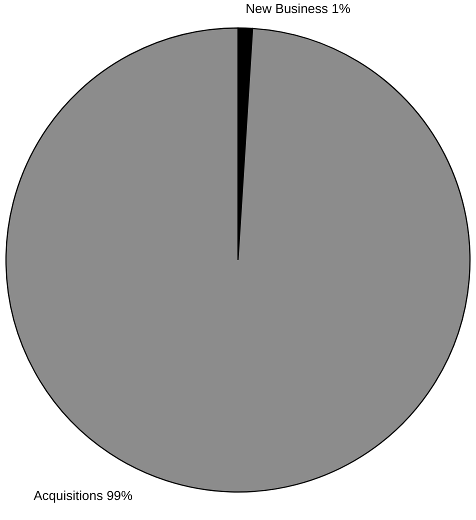 The width and height of the screenshot is (476, 520). Describe the element at coordinates (298, 8) in the screenshot. I see `slice-label: New Business 1%` at that location.